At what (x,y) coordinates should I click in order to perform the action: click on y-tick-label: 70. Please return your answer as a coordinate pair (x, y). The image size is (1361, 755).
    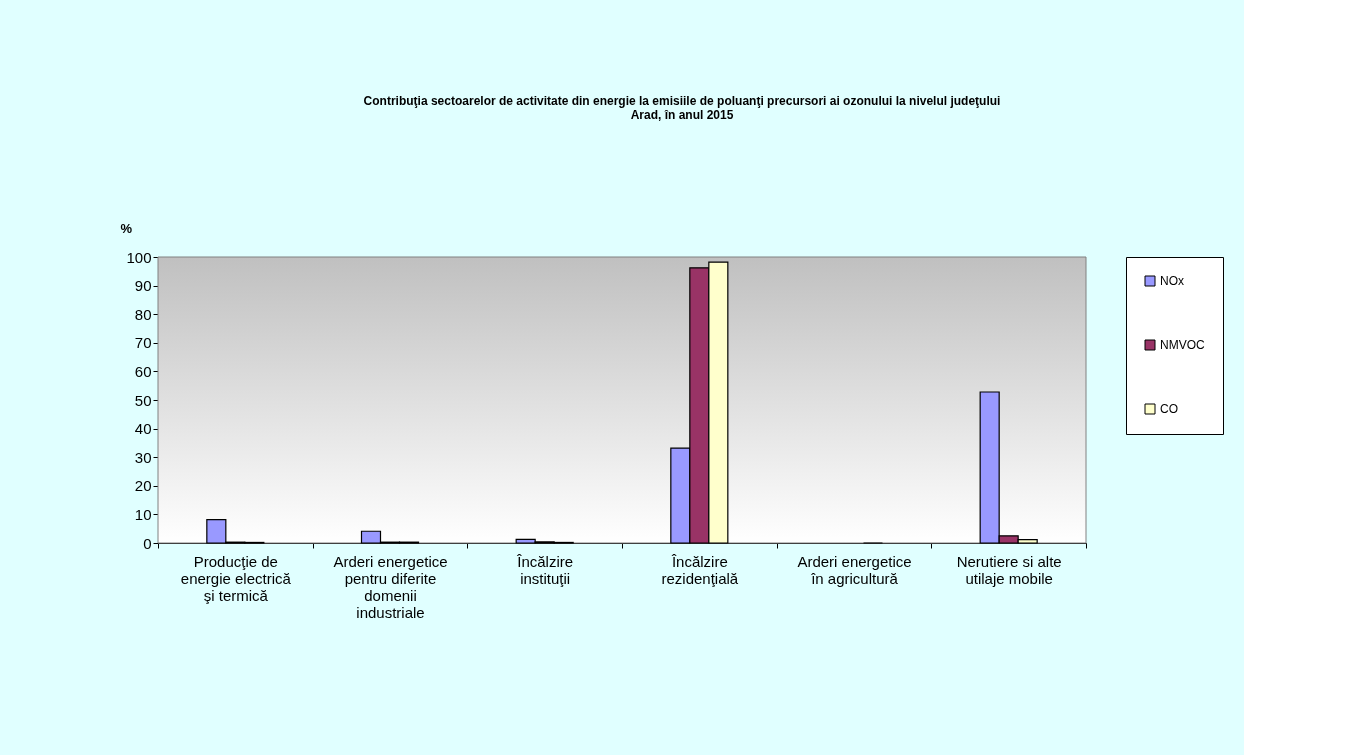
    Looking at the image, I should click on (143, 343).